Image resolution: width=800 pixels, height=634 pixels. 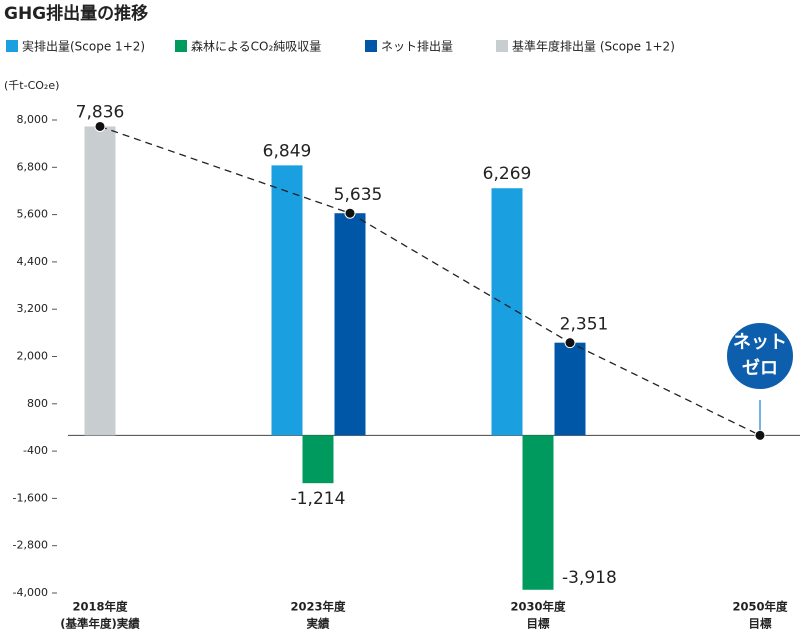 I want to click on legend-label: 実排出量(Scope 1+2), so click(x=83, y=46).